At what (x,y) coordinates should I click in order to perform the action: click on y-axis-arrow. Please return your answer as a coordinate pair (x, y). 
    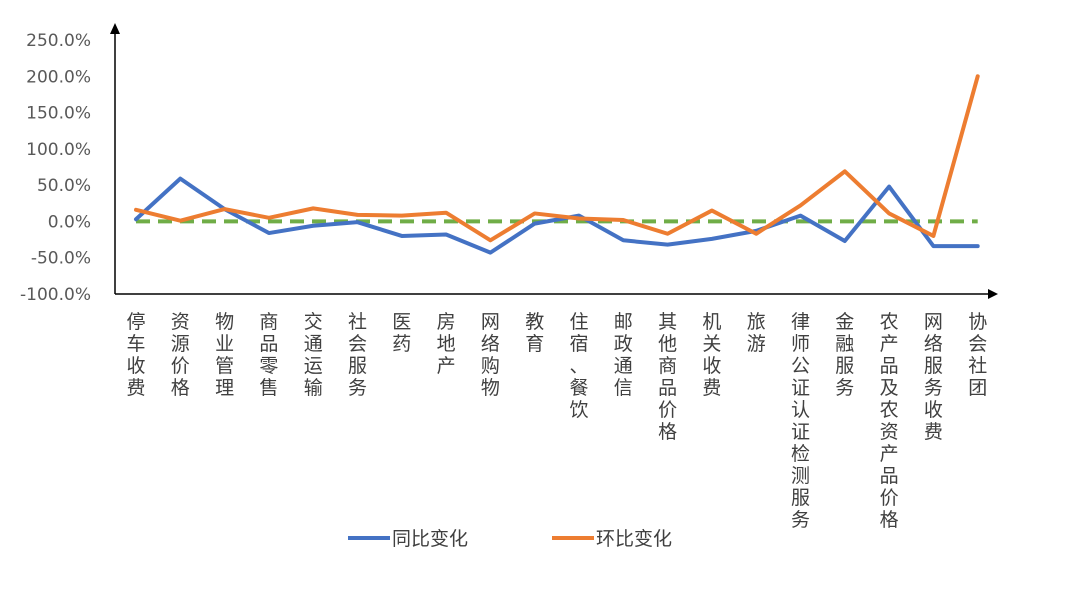
    Looking at the image, I should click on (115, 28).